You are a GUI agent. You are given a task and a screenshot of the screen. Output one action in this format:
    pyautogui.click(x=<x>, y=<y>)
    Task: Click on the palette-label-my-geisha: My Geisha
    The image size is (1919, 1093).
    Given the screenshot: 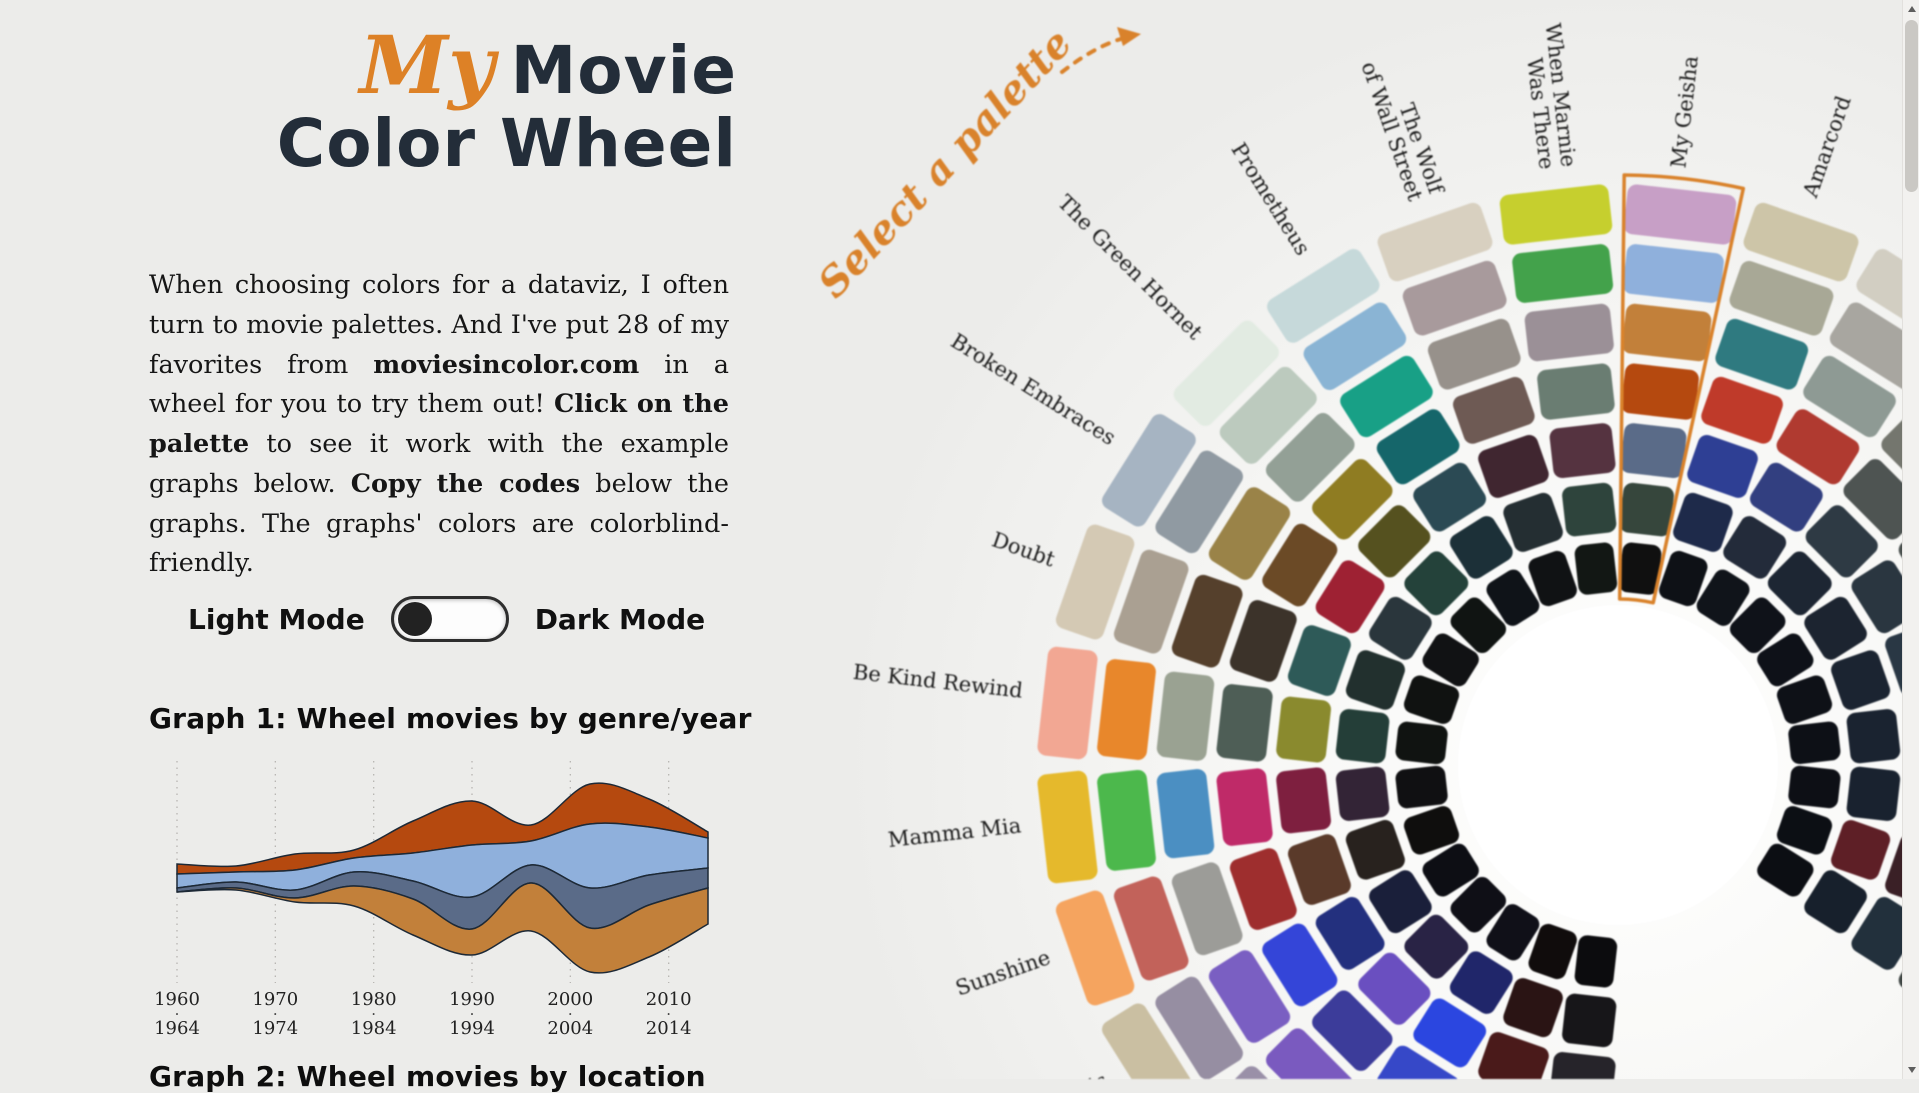 What is the action you would take?
    pyautogui.click(x=1684, y=112)
    